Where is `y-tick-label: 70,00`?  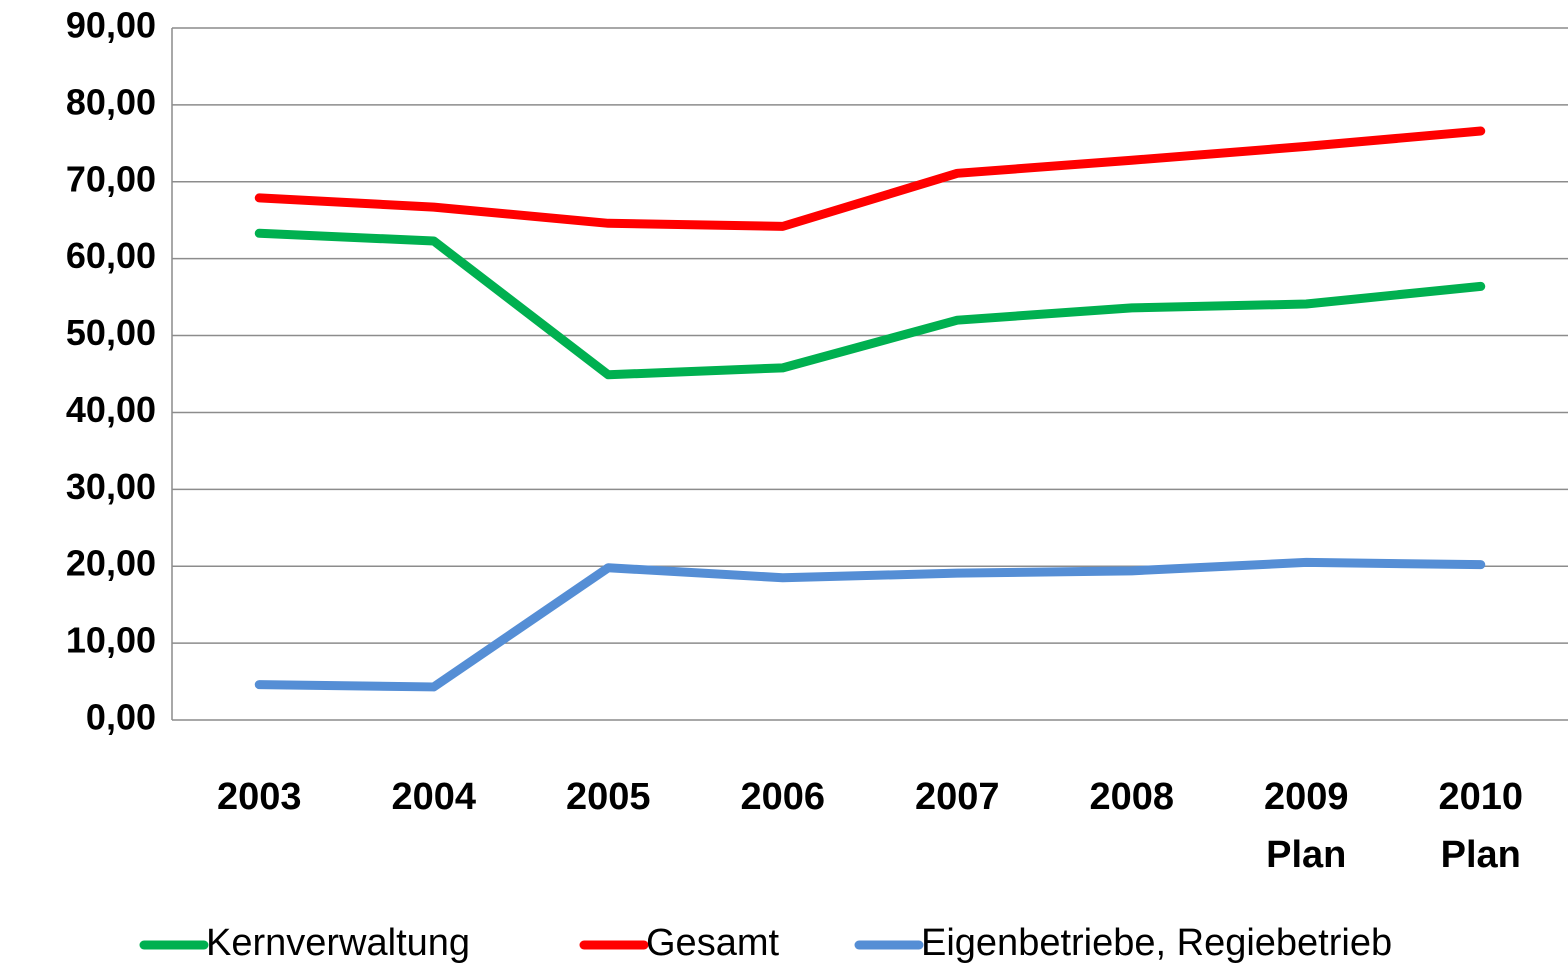
y-tick-label: 70,00 is located at coordinates (111, 178).